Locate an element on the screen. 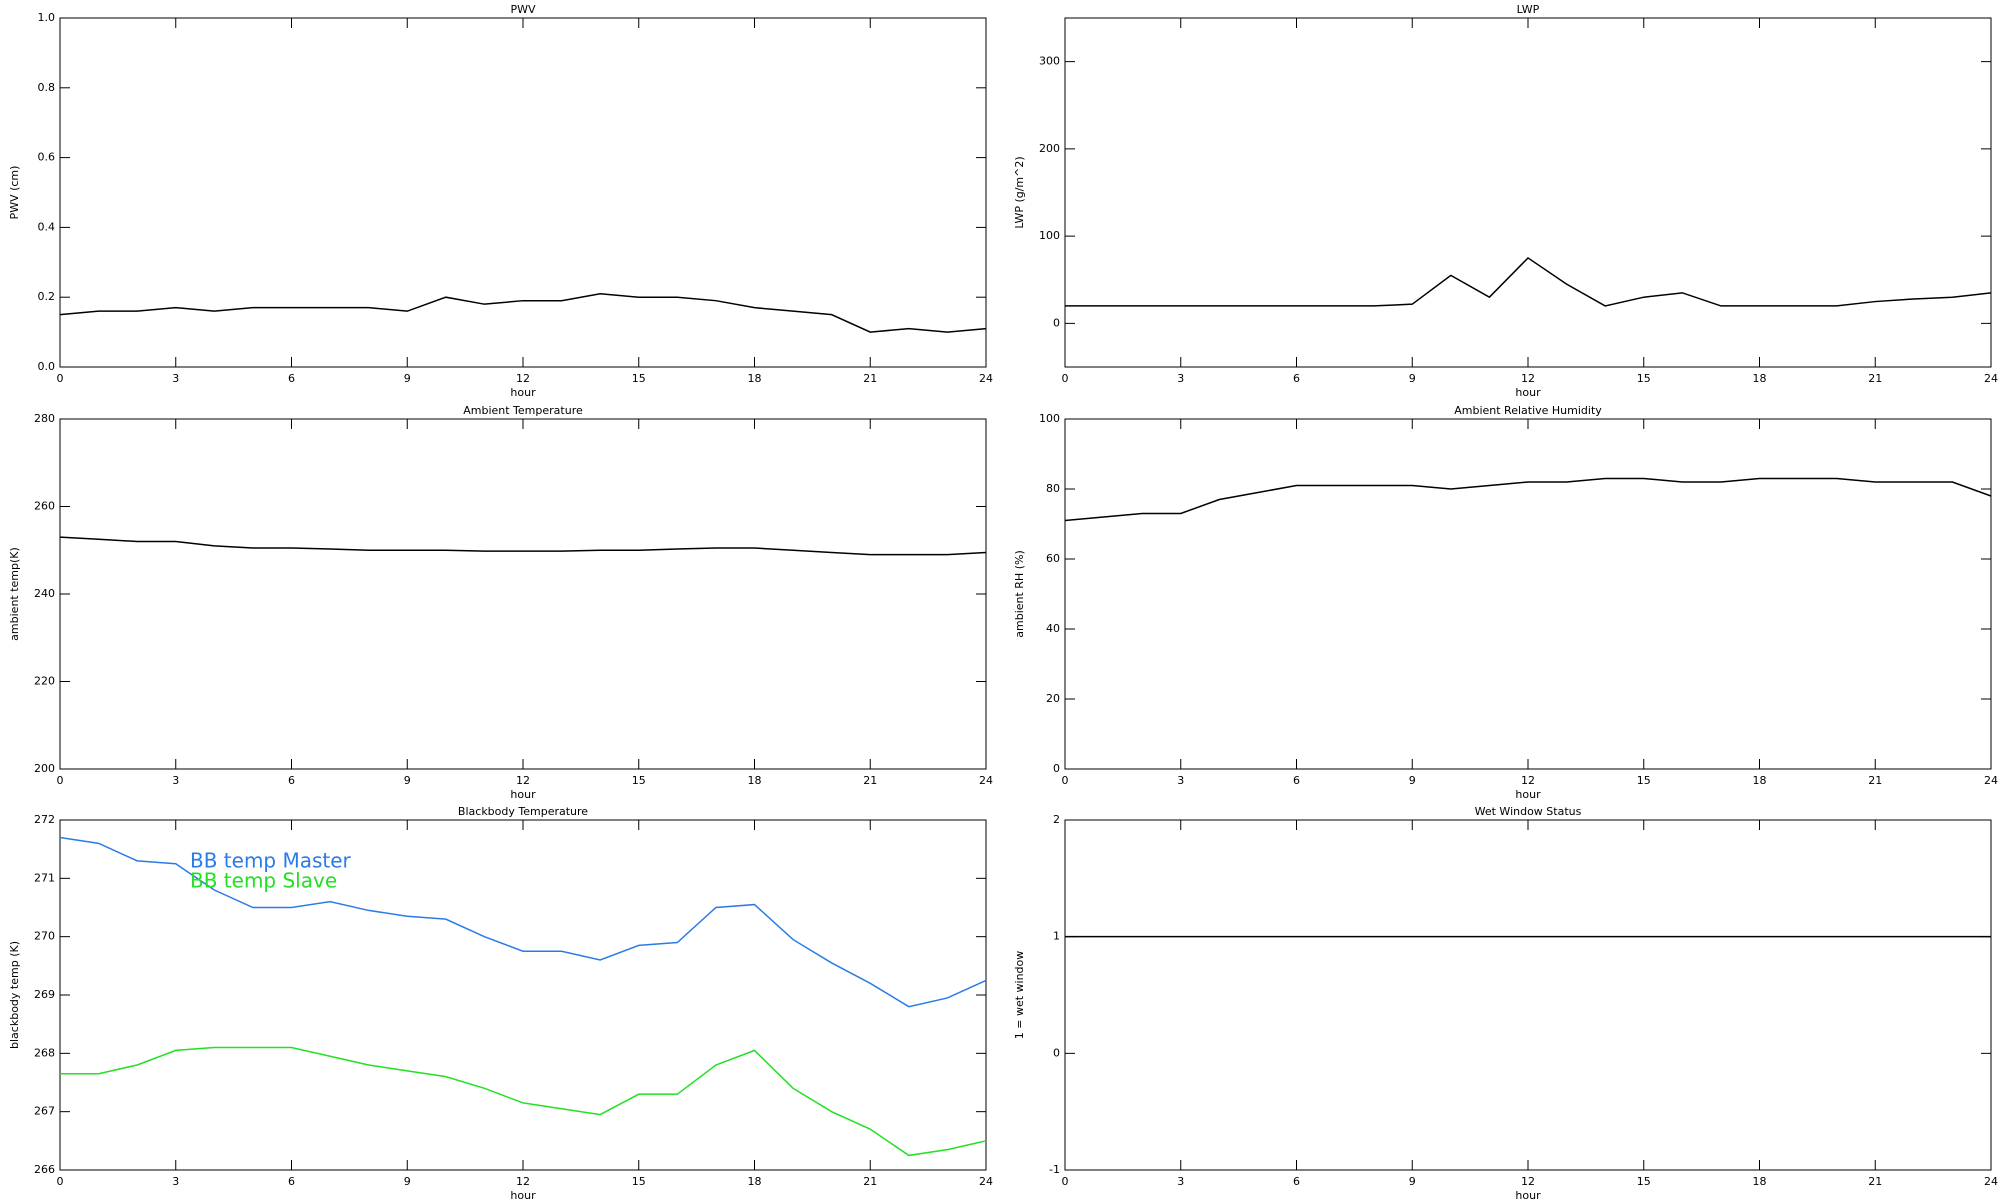 This screenshot has width=2000, height=1200. legend-entry: BB temp Slave is located at coordinates (263, 881).